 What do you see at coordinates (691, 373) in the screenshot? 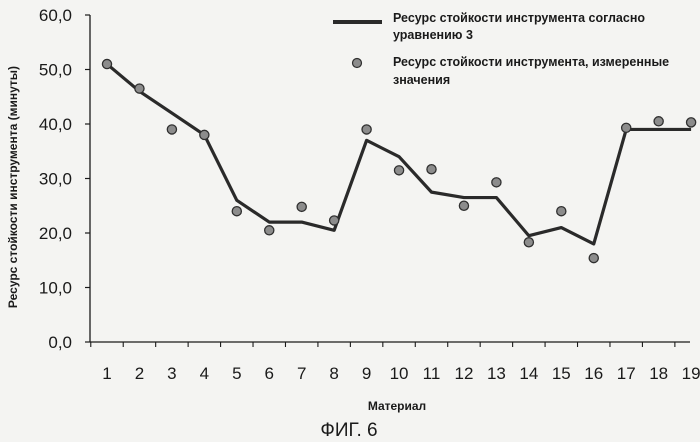
I see `x-tick-label: 19` at bounding box center [691, 373].